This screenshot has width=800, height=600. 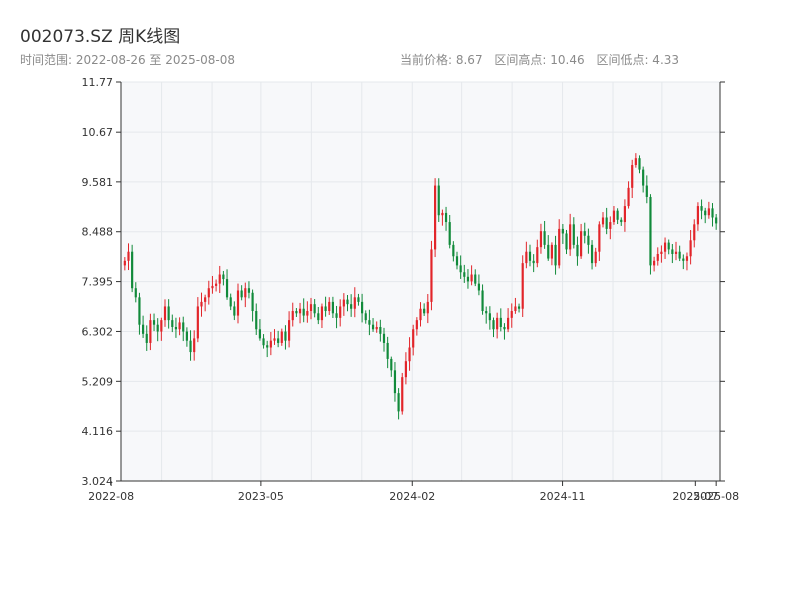 I want to click on y-tick-label: 4.116, so click(x=98, y=431).